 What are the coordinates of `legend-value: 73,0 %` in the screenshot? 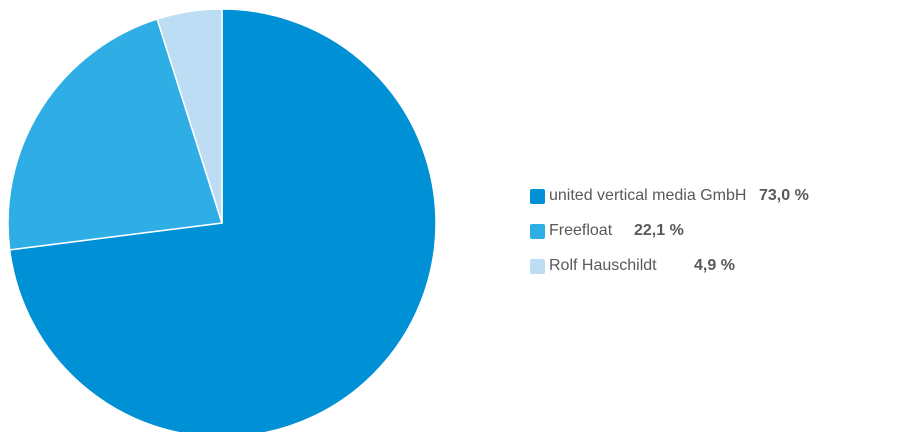 It's located at (784, 195).